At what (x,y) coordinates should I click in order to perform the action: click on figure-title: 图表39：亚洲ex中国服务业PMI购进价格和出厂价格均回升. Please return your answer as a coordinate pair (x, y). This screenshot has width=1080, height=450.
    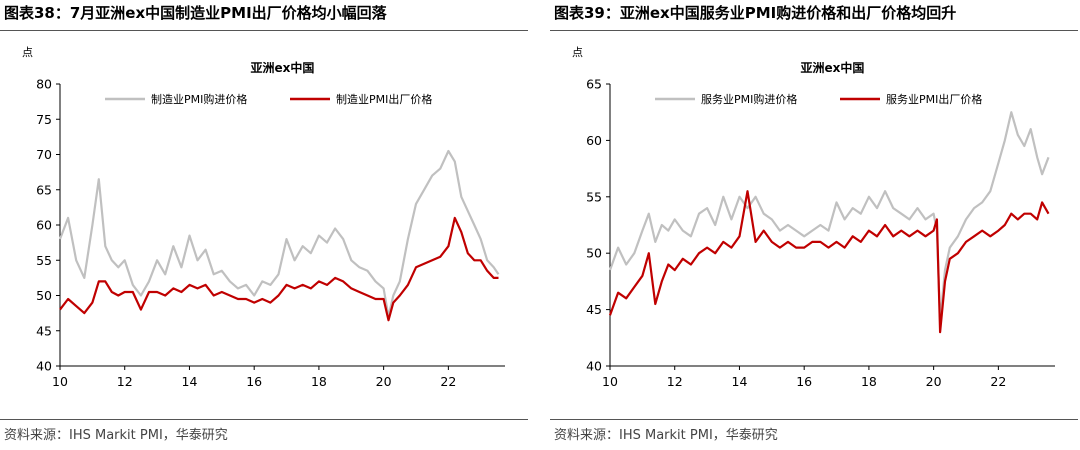
    Looking at the image, I should click on (755, 12).